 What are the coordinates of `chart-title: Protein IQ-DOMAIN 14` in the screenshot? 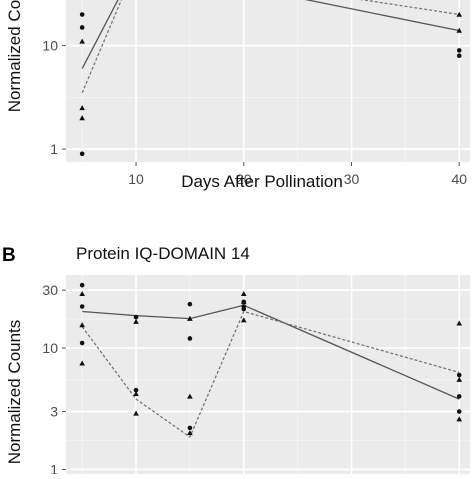 It's located at (163, 253).